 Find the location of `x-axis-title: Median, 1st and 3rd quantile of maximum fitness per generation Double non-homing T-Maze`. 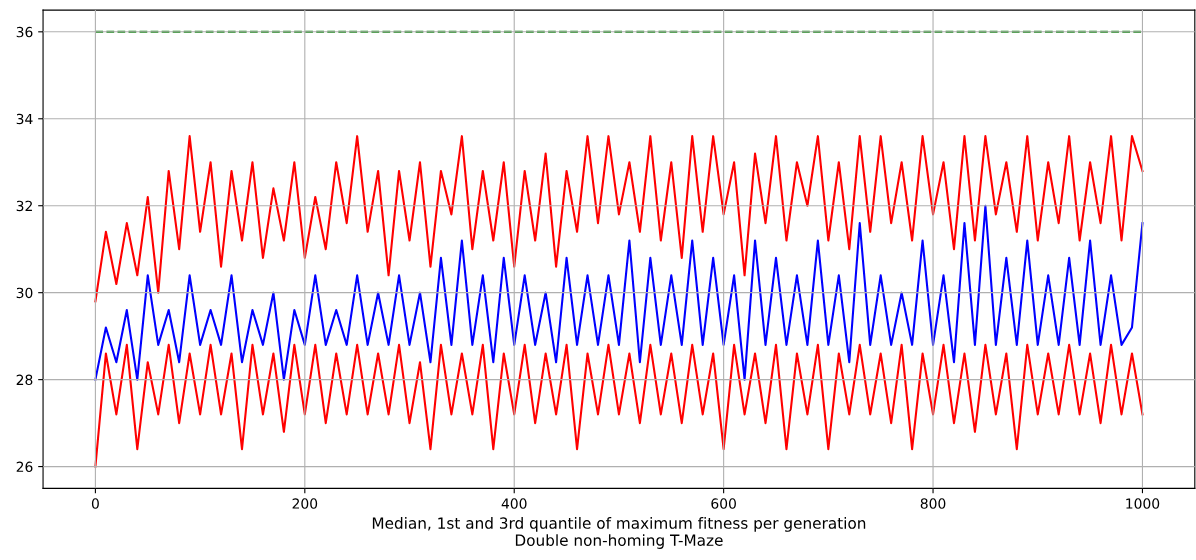

x-axis-title: Median, 1st and 3rd quantile of maximum fitness per generation Double non-homing T-Maze is located at coordinates (619, 533).